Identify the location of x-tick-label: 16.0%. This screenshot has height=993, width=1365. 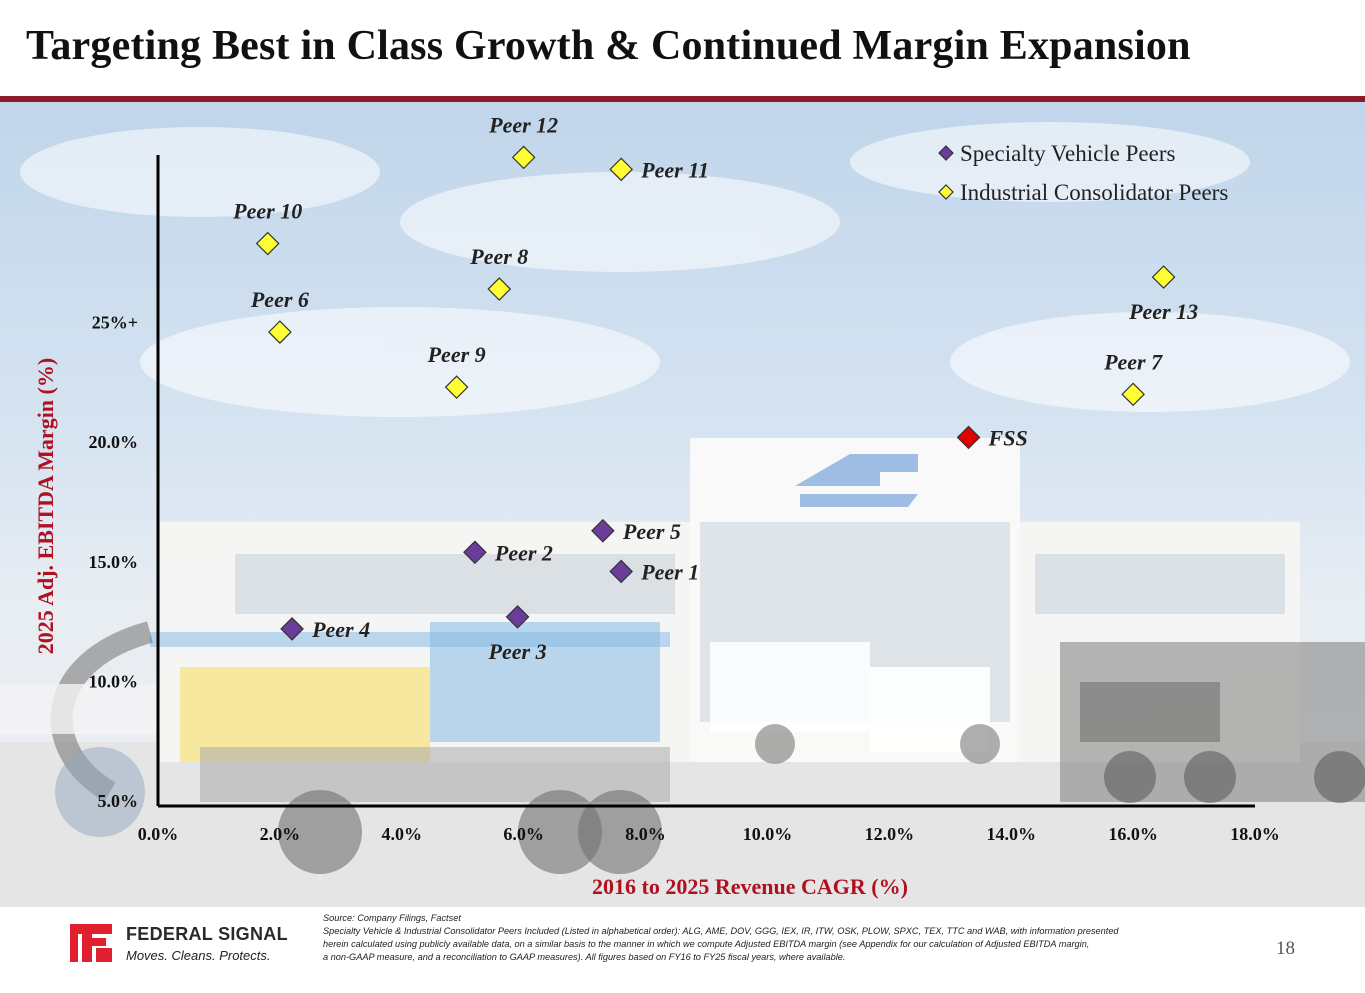
(1133, 834).